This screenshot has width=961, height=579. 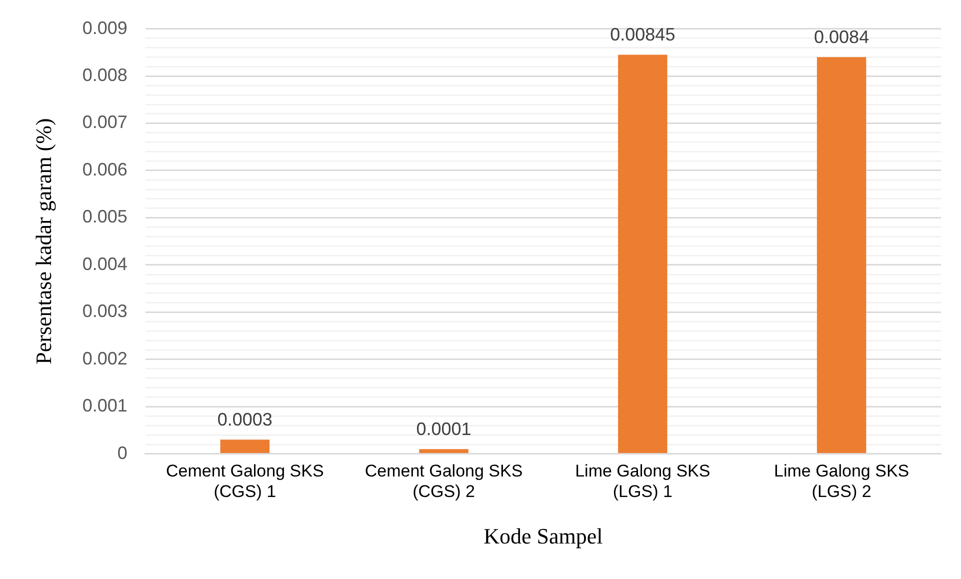 I want to click on y-tick-label: 0.005, so click(x=105, y=216).